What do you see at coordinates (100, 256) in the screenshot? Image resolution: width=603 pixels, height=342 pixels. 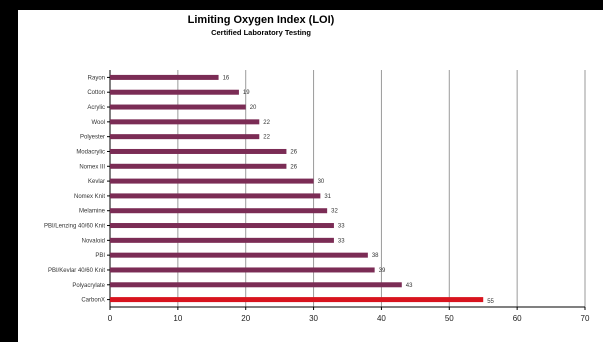 I see `category-label: PBI` at bounding box center [100, 256].